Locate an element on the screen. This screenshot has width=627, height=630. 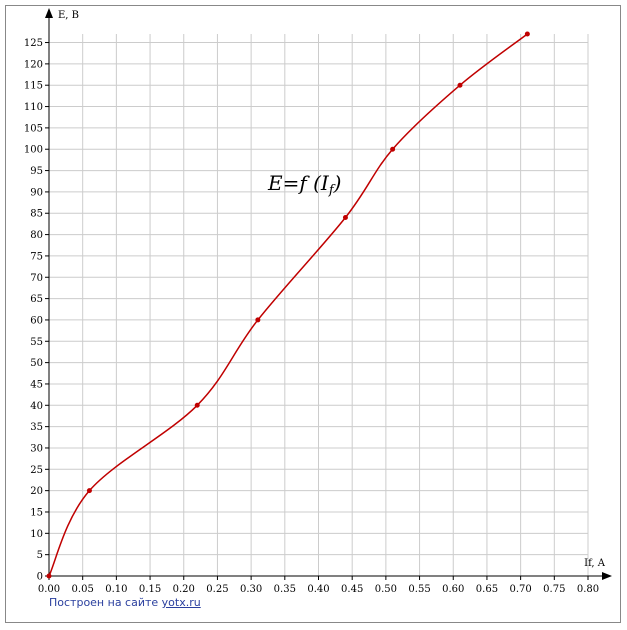
y-tick-label: 10 is located at coordinates (36, 534).